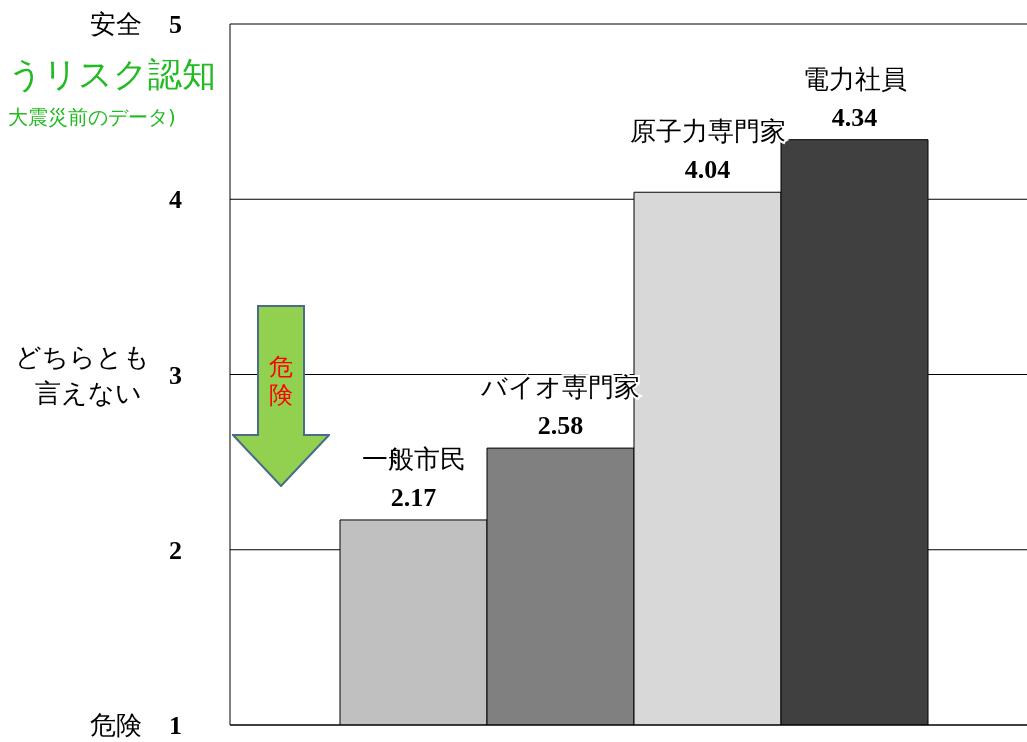 The width and height of the screenshot is (1027, 742). What do you see at coordinates (135, 24) in the screenshot?
I see `y-tick-label: 安全 5` at bounding box center [135, 24].